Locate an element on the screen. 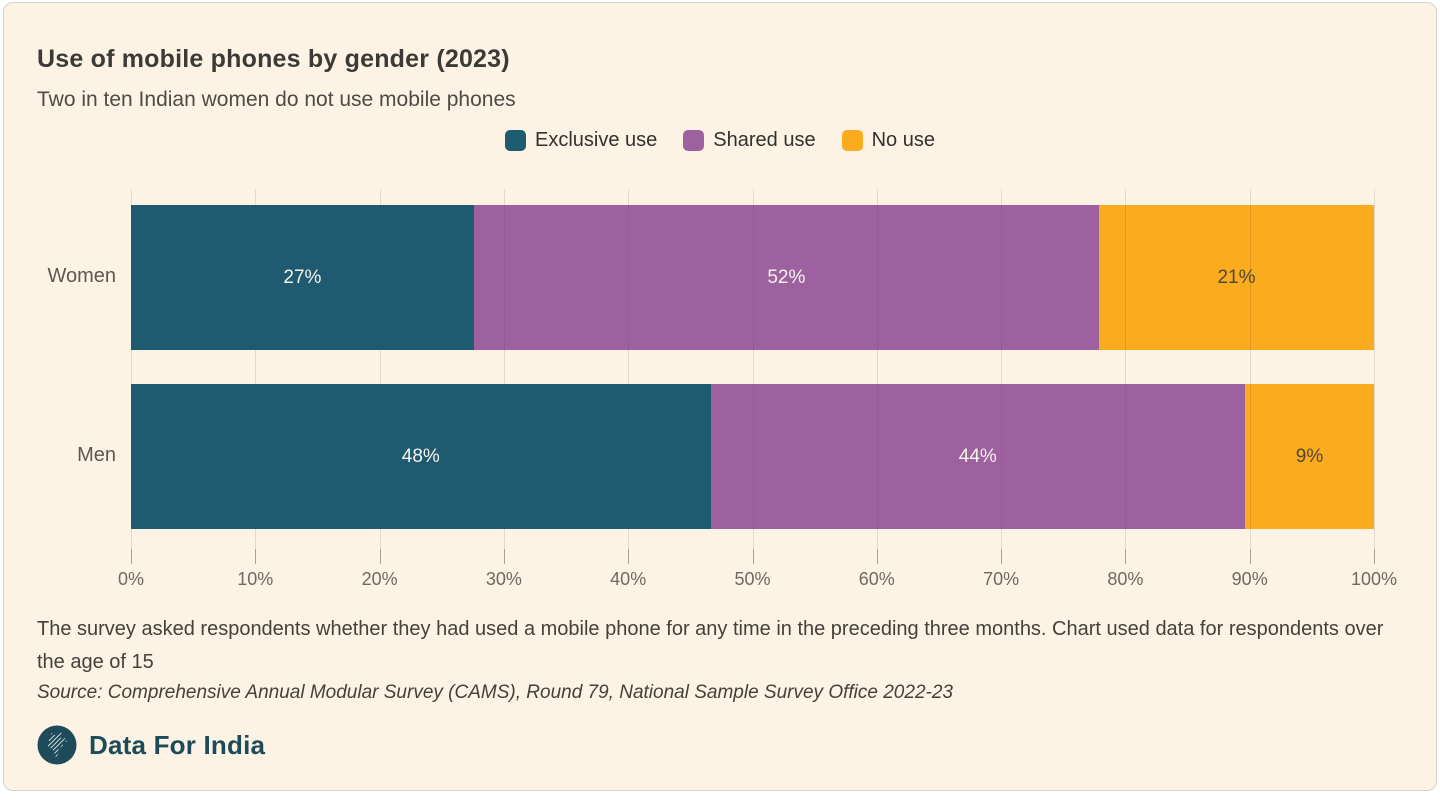 The height and width of the screenshot is (800, 1440). gridline-100% is located at coordinates (1374, 369).